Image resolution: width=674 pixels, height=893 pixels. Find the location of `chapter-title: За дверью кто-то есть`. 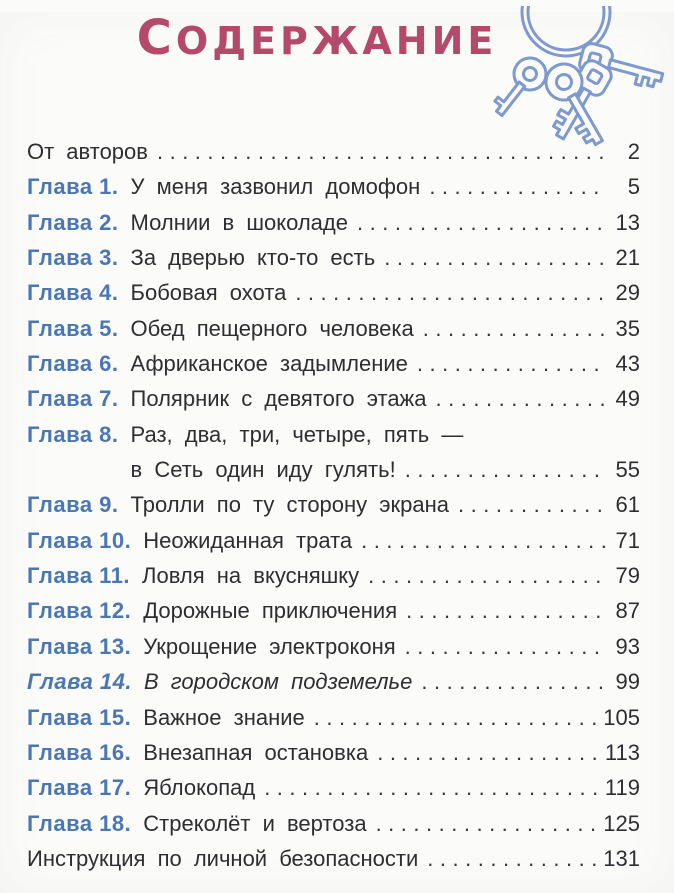

chapter-title: За дверью кто-то есть is located at coordinates (253, 258).